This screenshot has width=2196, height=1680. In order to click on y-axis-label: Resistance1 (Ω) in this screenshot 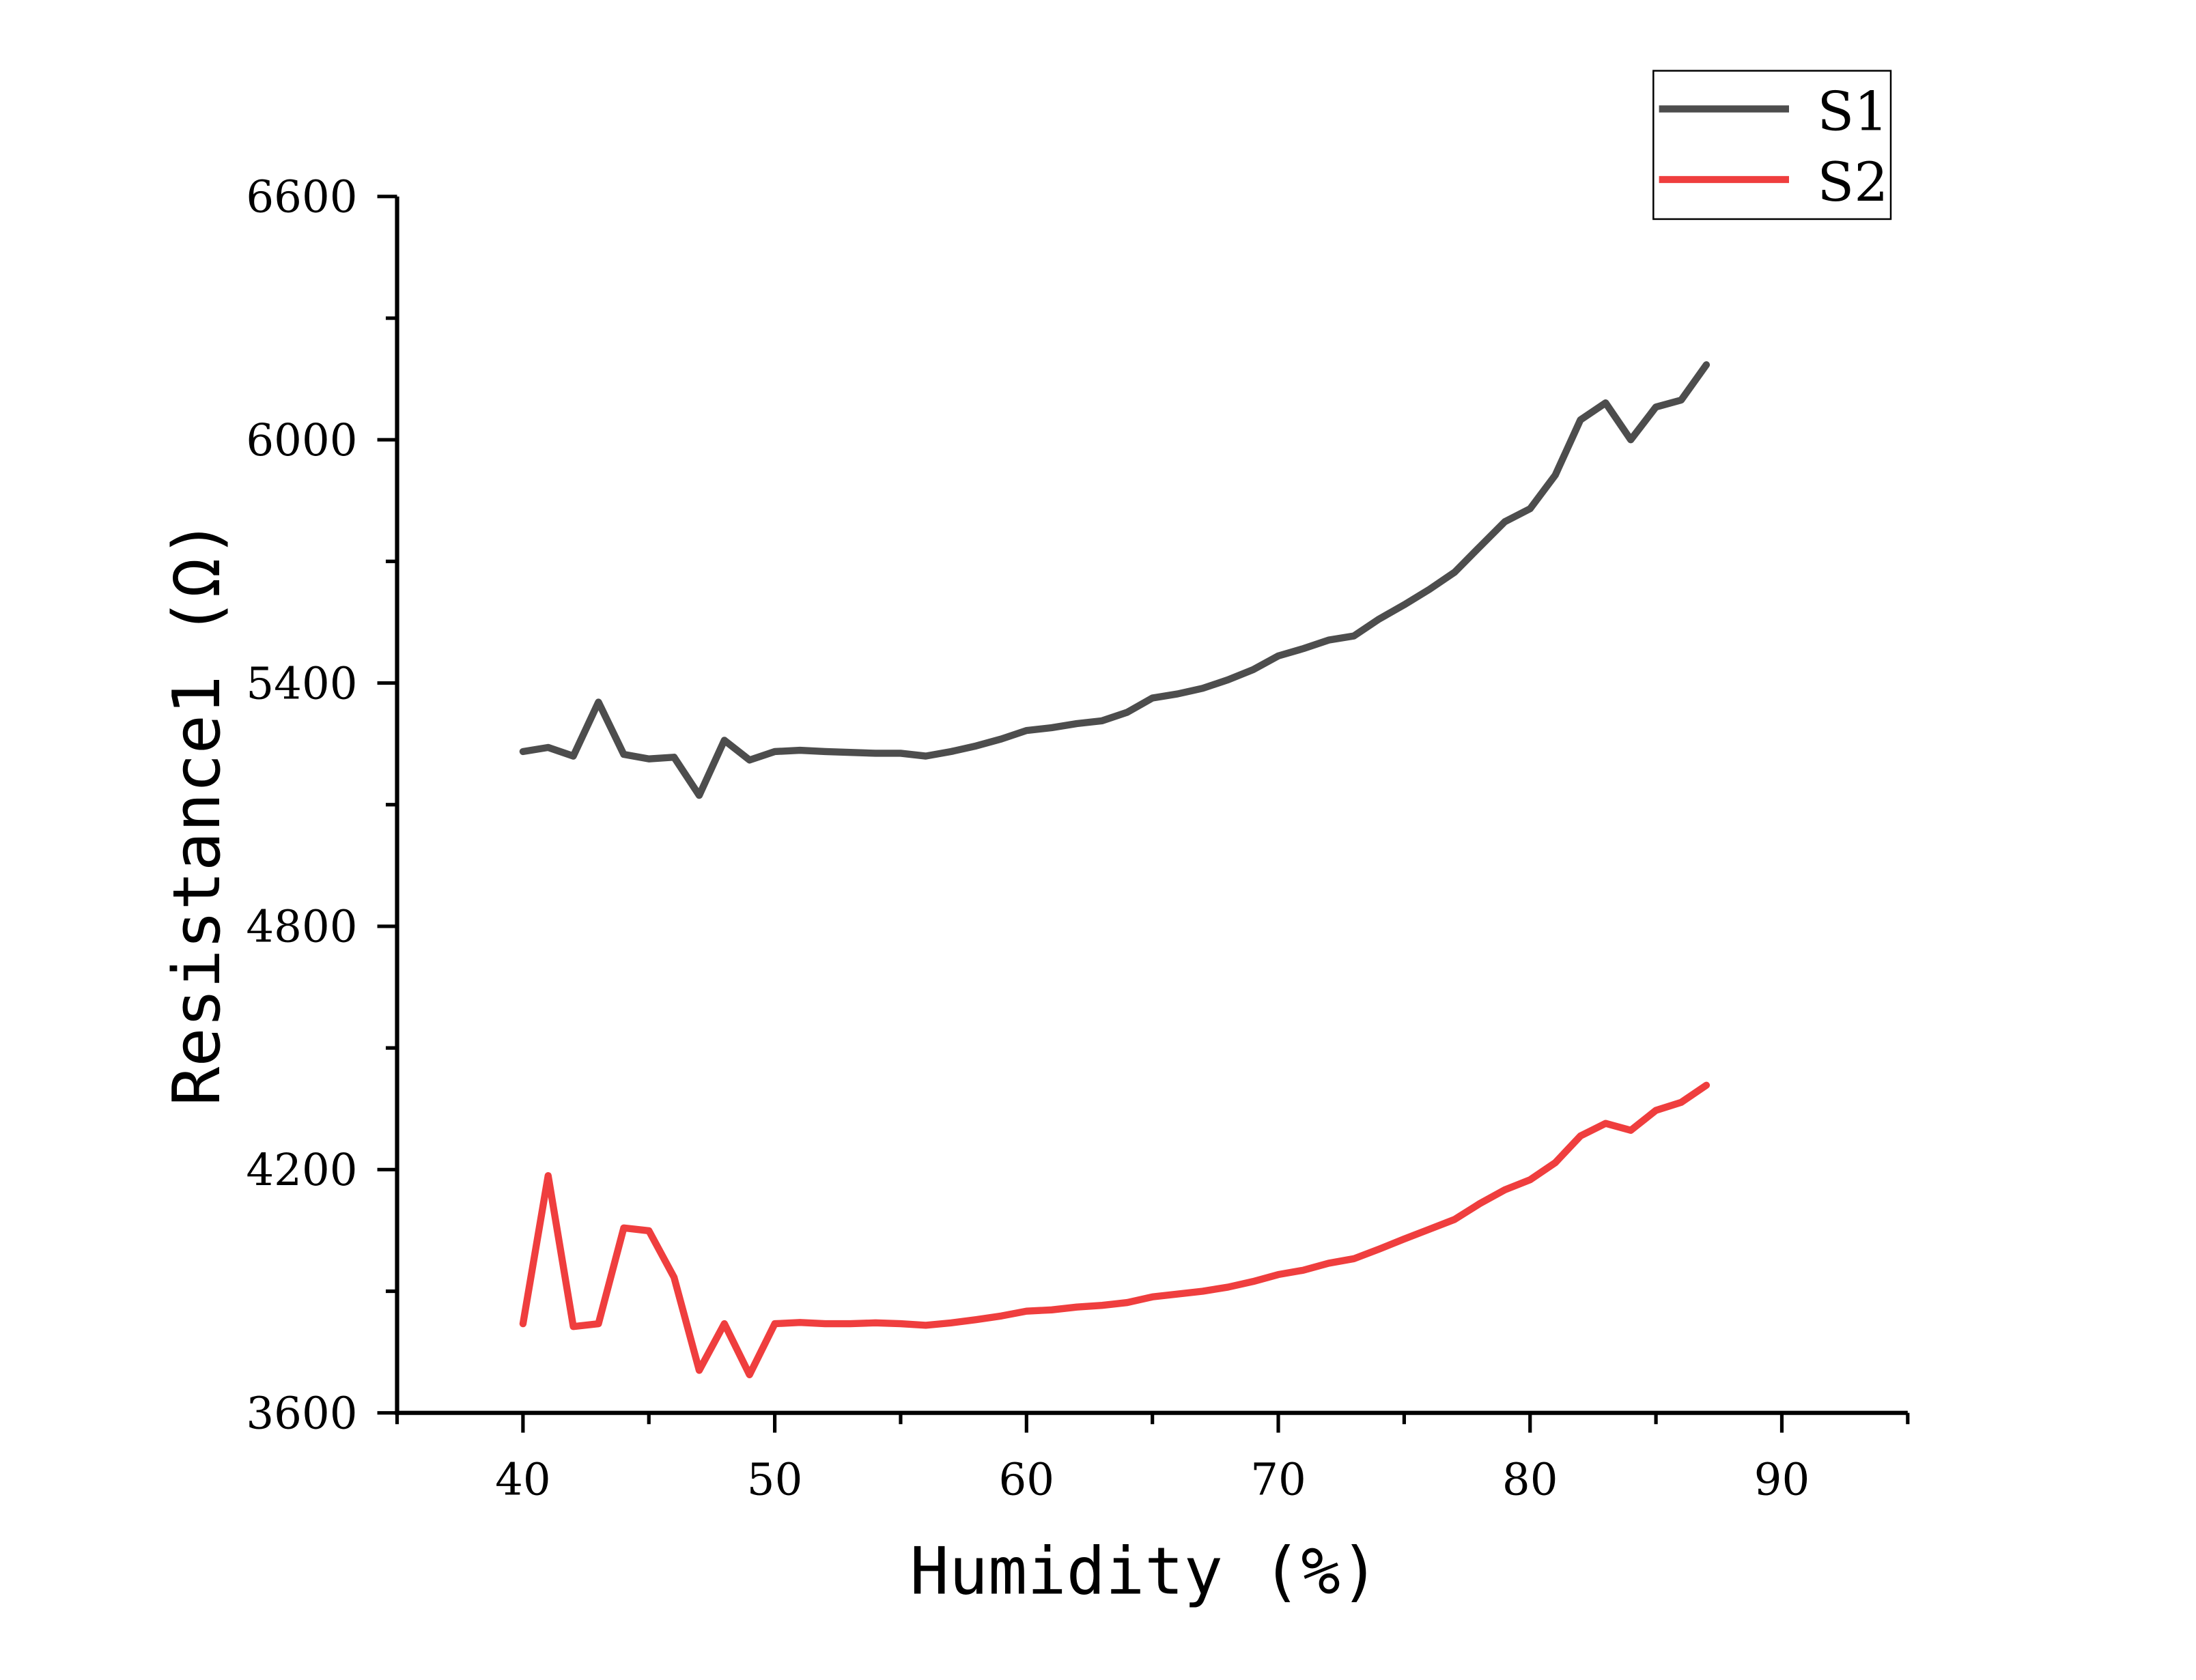, I will do `click(197, 812)`.